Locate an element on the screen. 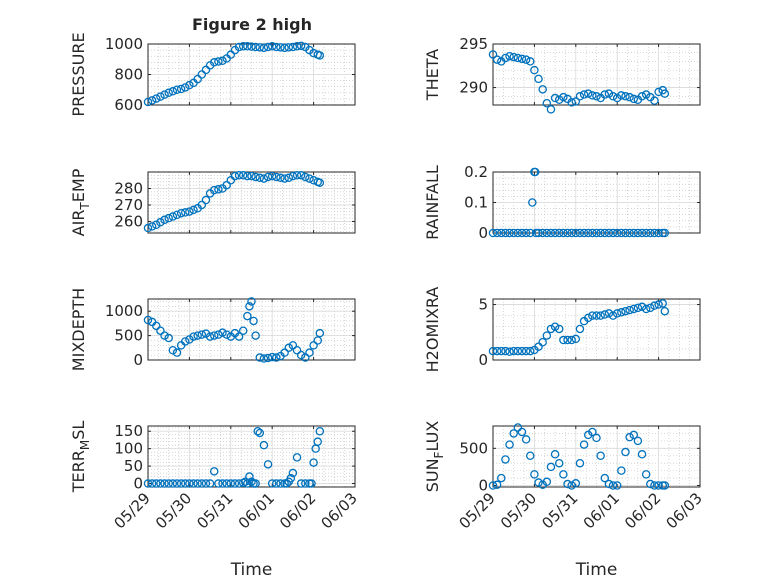  y-axis-label: SUNFLUX is located at coordinates (434, 457).